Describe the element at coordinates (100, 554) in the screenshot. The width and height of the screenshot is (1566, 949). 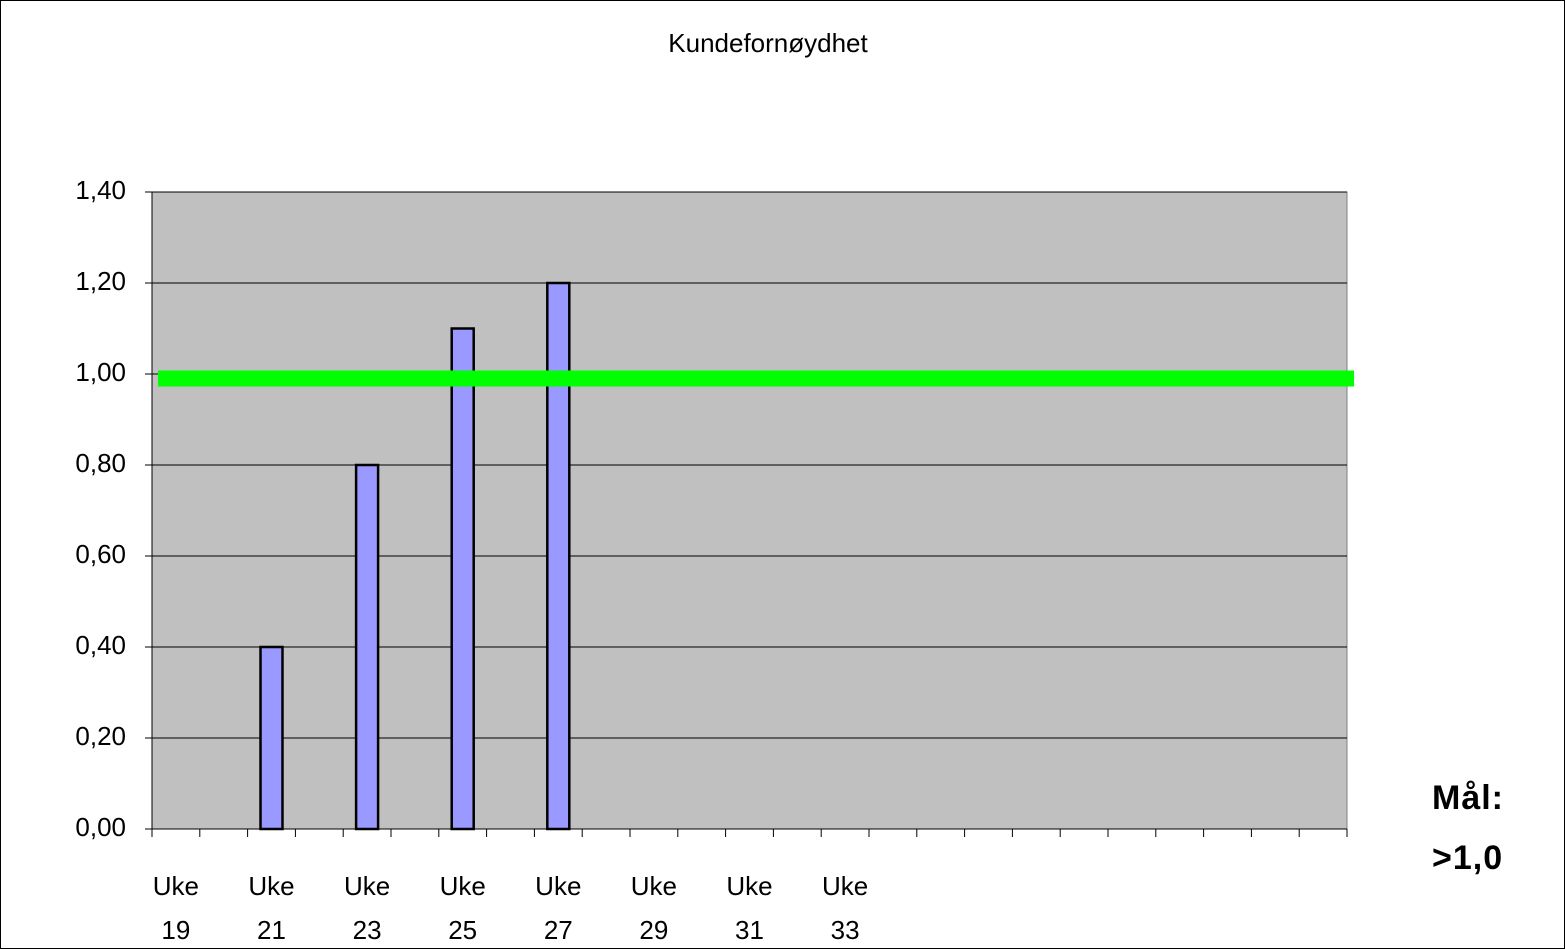
I see `y-tick-label: 0,60` at that location.